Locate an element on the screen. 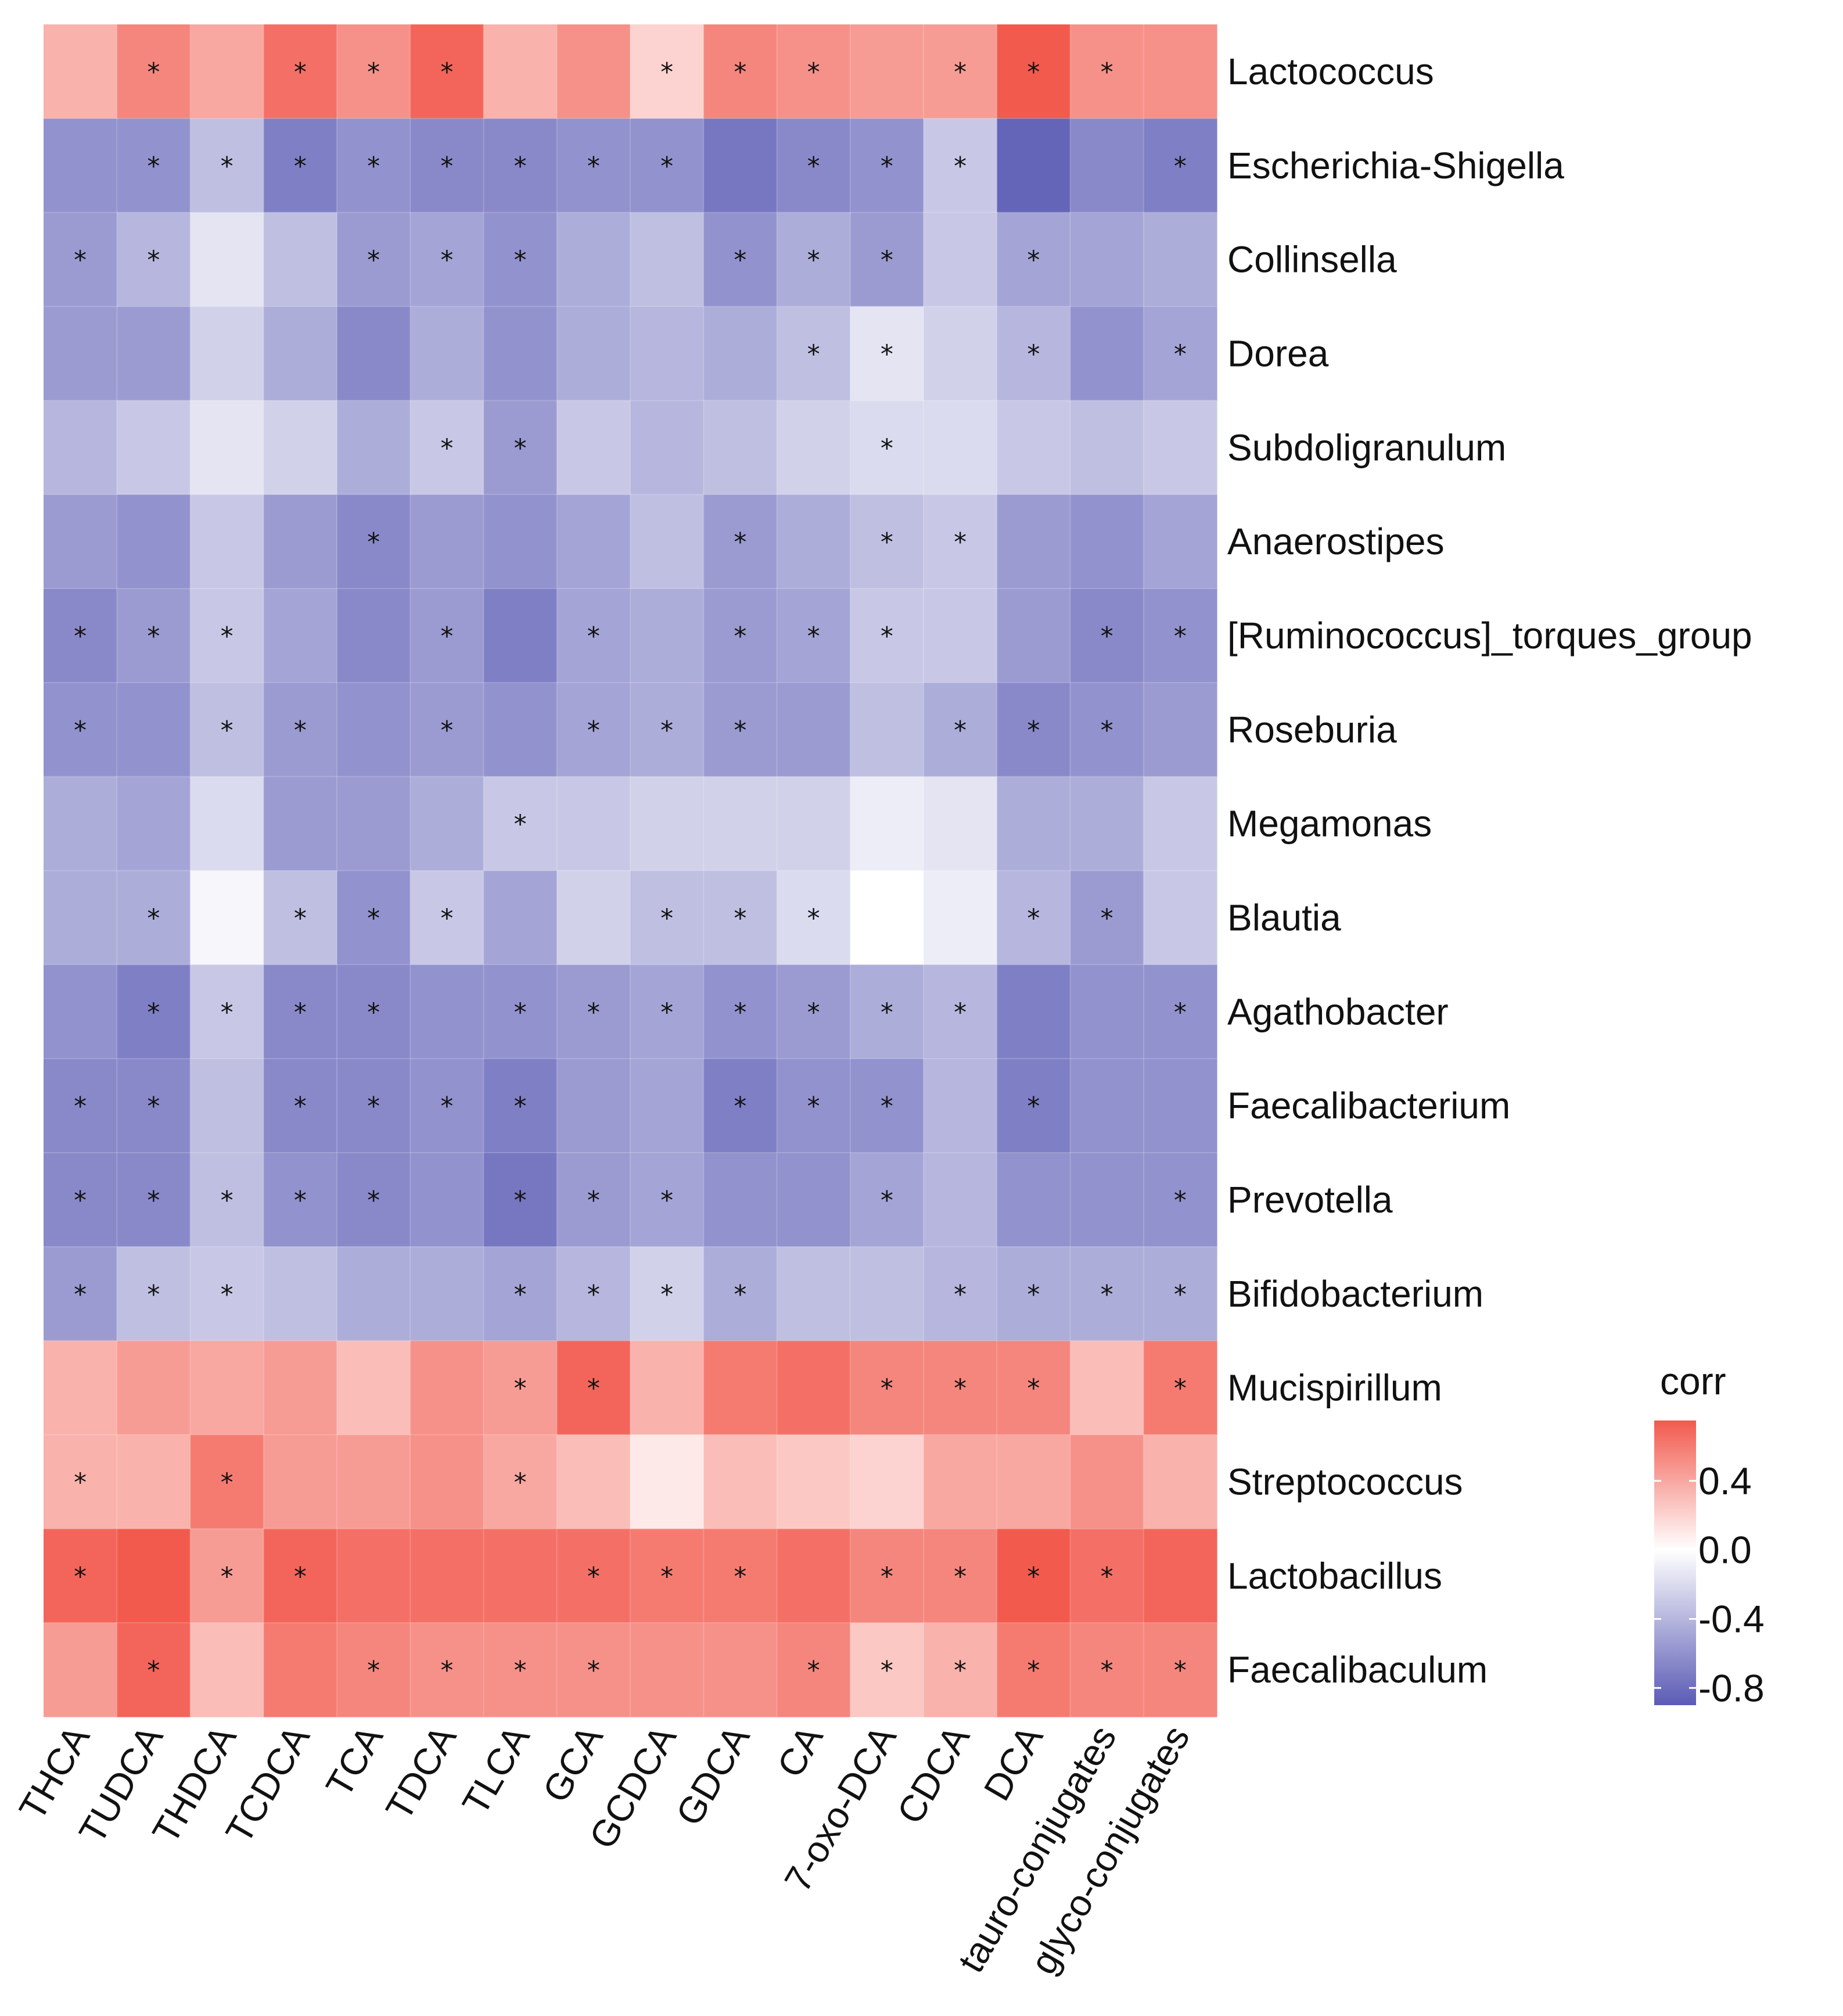 This screenshot has width=1843, height=2016. column-label: TCA is located at coordinates (355, 1762).